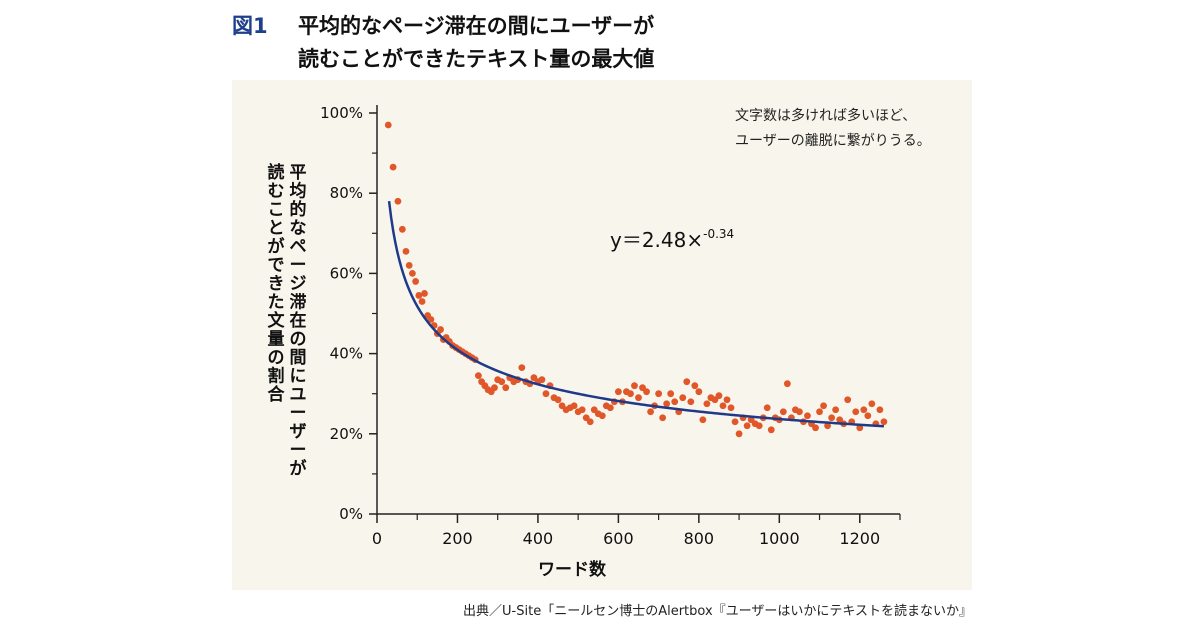 This screenshot has height=630, width=1200. What do you see at coordinates (341, 113) in the screenshot?
I see `y-tick-label: 100%` at bounding box center [341, 113].